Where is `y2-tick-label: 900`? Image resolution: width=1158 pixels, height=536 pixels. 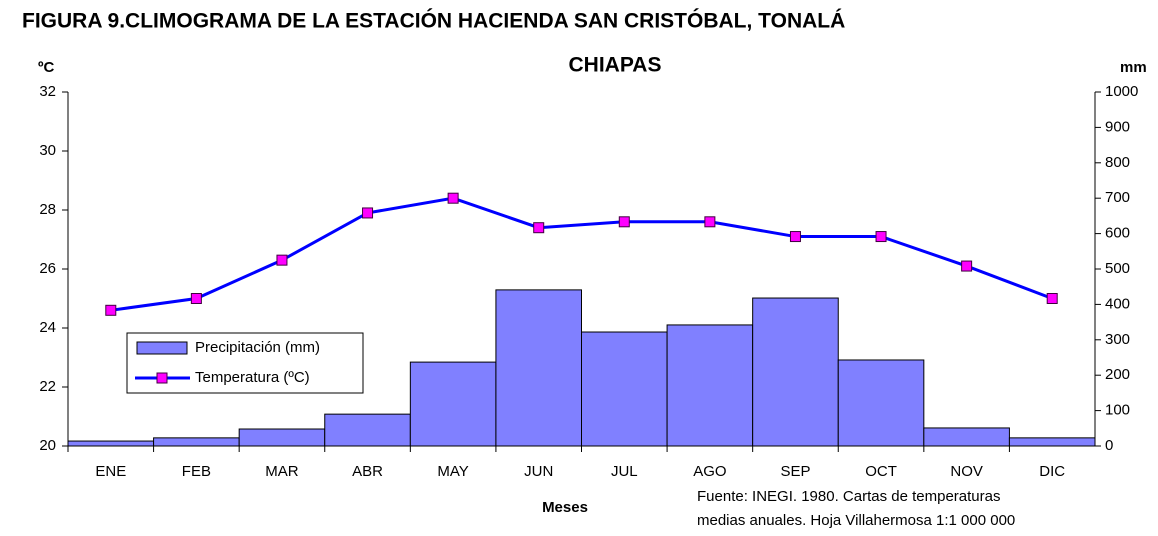 y2-tick-label: 900 is located at coordinates (1117, 126).